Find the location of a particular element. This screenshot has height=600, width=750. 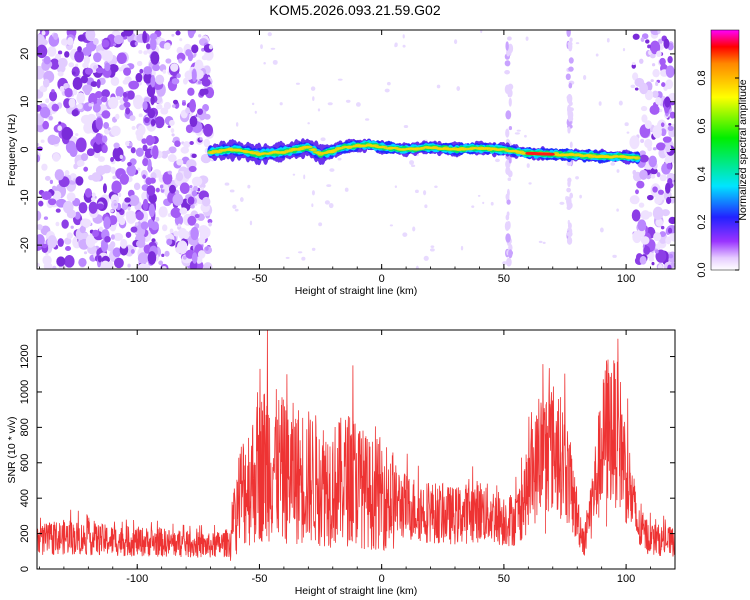

colorbar-label: Normalized spectral amplitude is located at coordinates (743, 149).